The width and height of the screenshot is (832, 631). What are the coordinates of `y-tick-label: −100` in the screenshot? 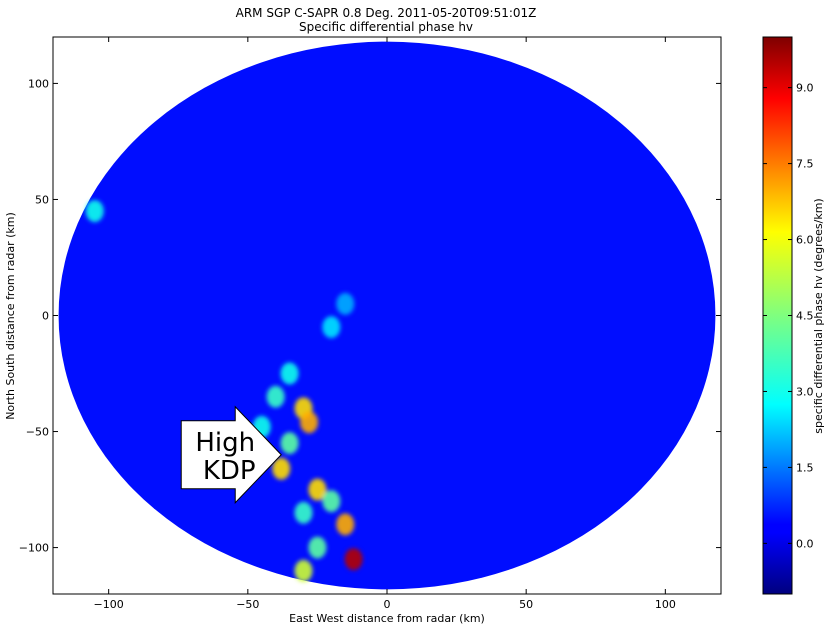 It's located at (34, 548).